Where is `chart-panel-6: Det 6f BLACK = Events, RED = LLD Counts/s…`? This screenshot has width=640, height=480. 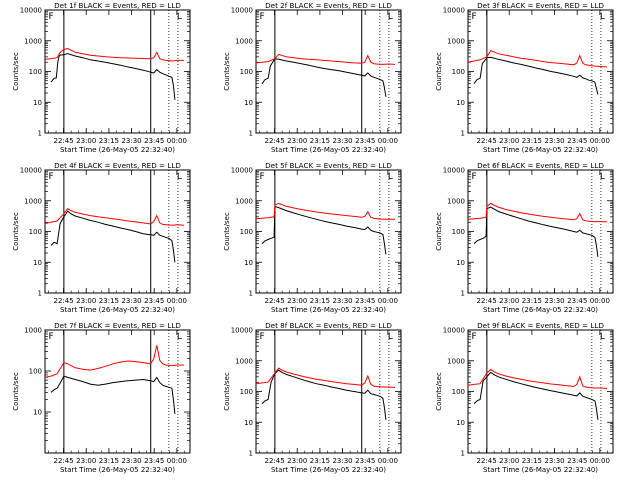
chart-panel-6: Det 6f BLACK = Events, RED = LLD Counts/s… is located at coordinates (524, 237).